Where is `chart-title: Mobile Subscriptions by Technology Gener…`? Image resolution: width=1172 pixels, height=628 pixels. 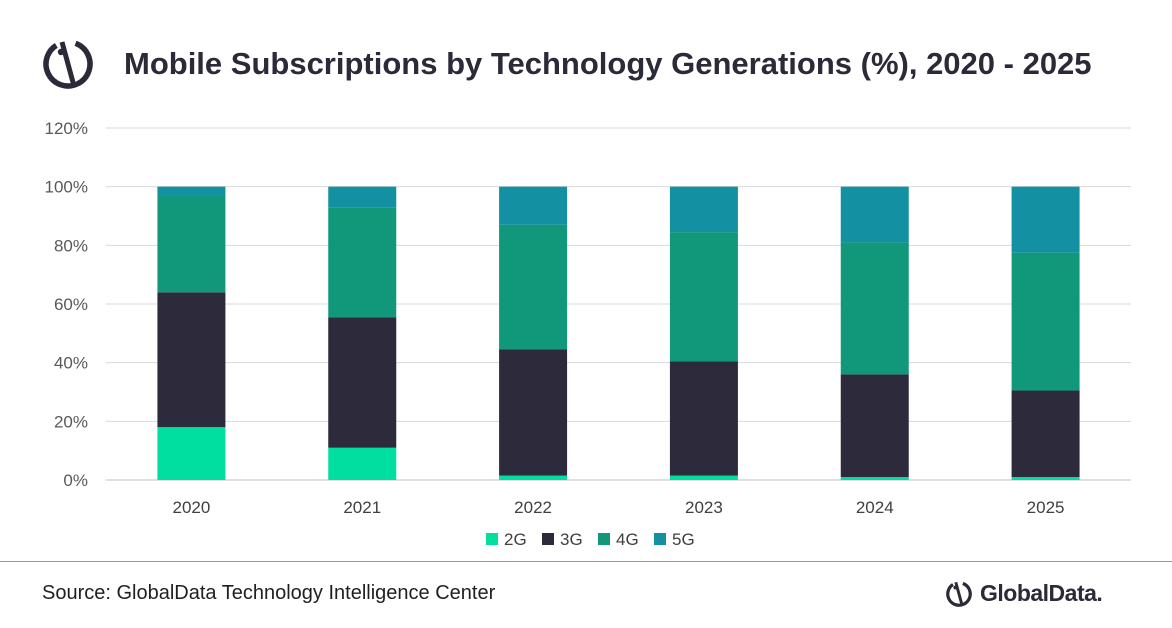
chart-title: Mobile Subscriptions by Technology Gener… is located at coordinates (608, 63).